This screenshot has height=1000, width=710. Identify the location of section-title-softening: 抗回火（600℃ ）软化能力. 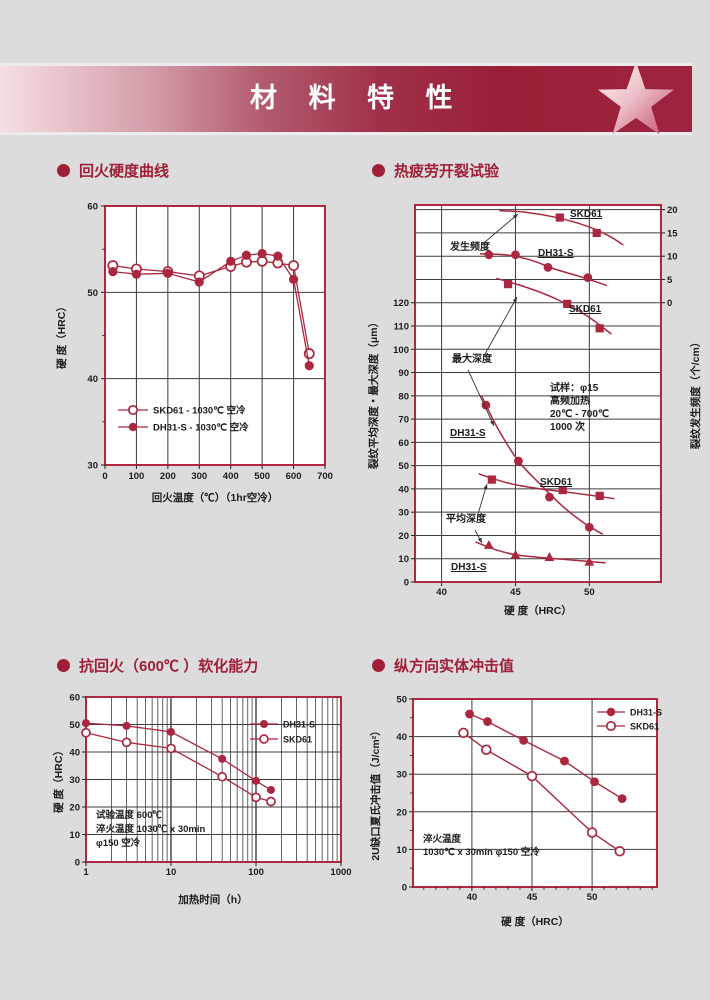
(157, 665).